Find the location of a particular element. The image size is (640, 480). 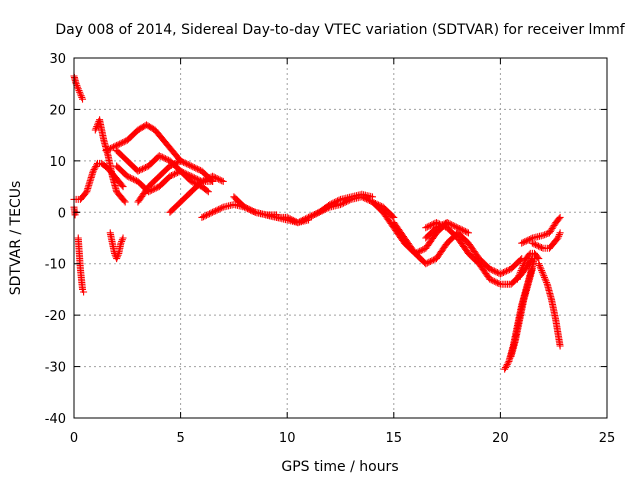

series-arc-s is located at coordinates (447, 230).